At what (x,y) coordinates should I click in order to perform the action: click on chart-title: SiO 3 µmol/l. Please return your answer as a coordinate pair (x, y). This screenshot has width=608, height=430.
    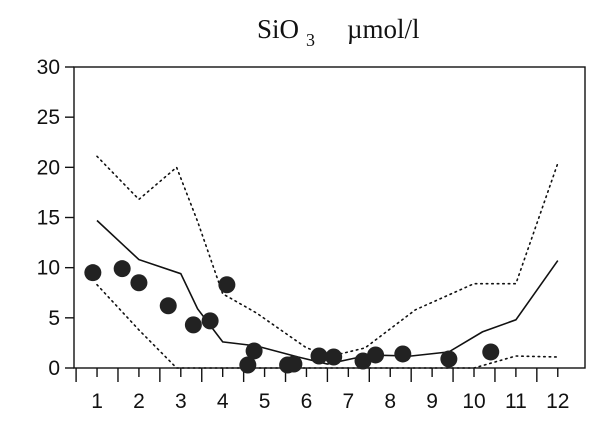
    Looking at the image, I should click on (338, 32).